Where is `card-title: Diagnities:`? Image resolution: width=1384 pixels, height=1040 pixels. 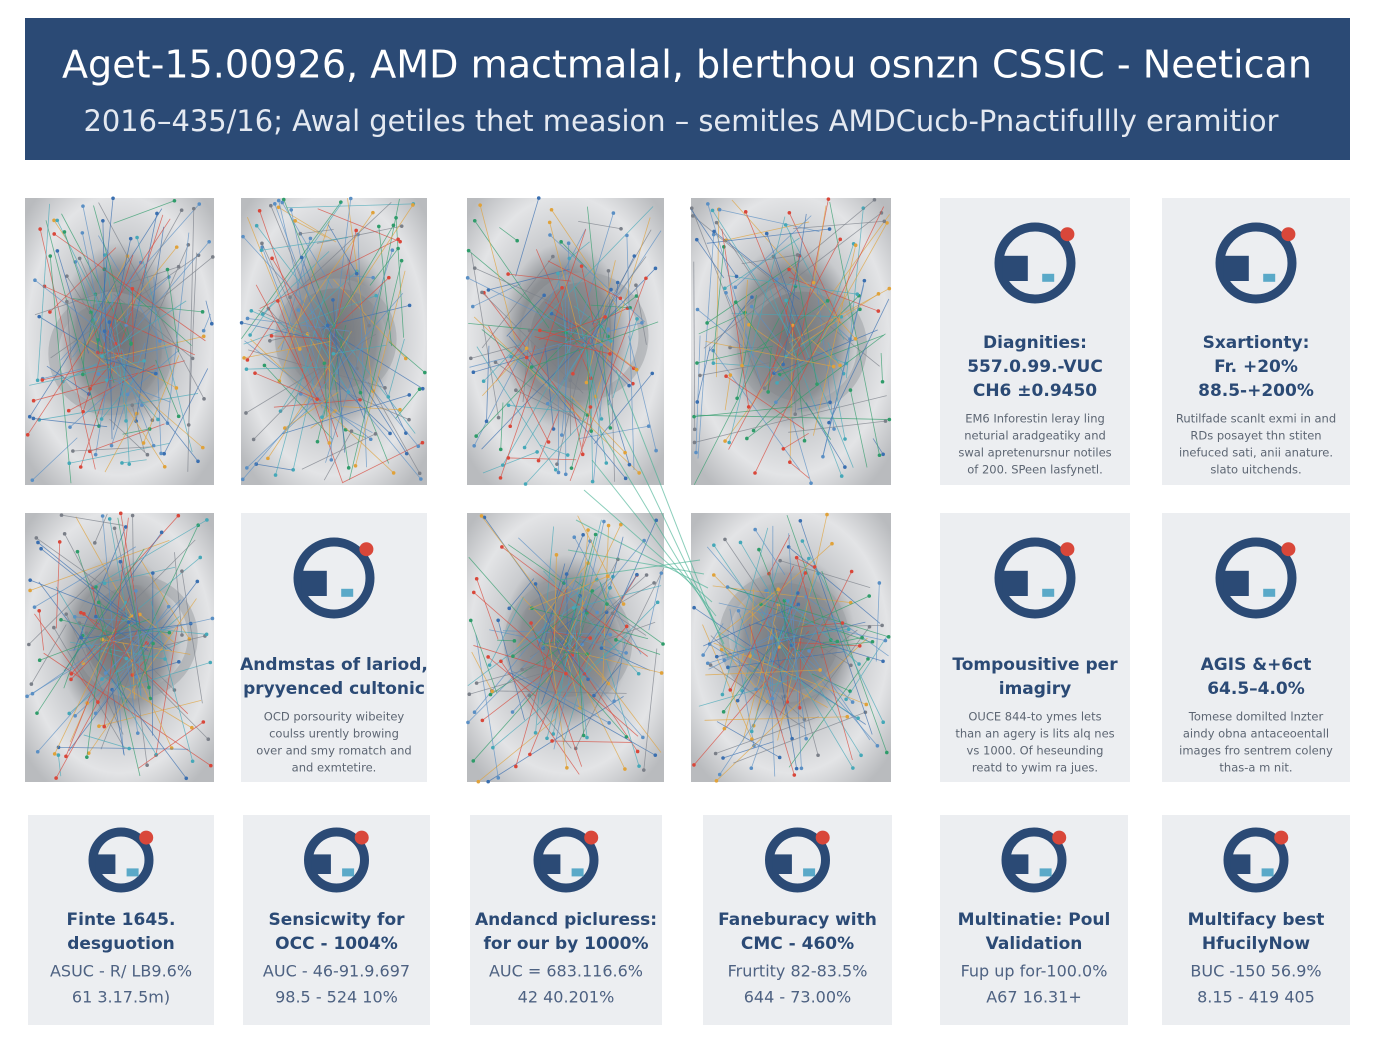 card-title: Diagnities: is located at coordinates (1035, 343).